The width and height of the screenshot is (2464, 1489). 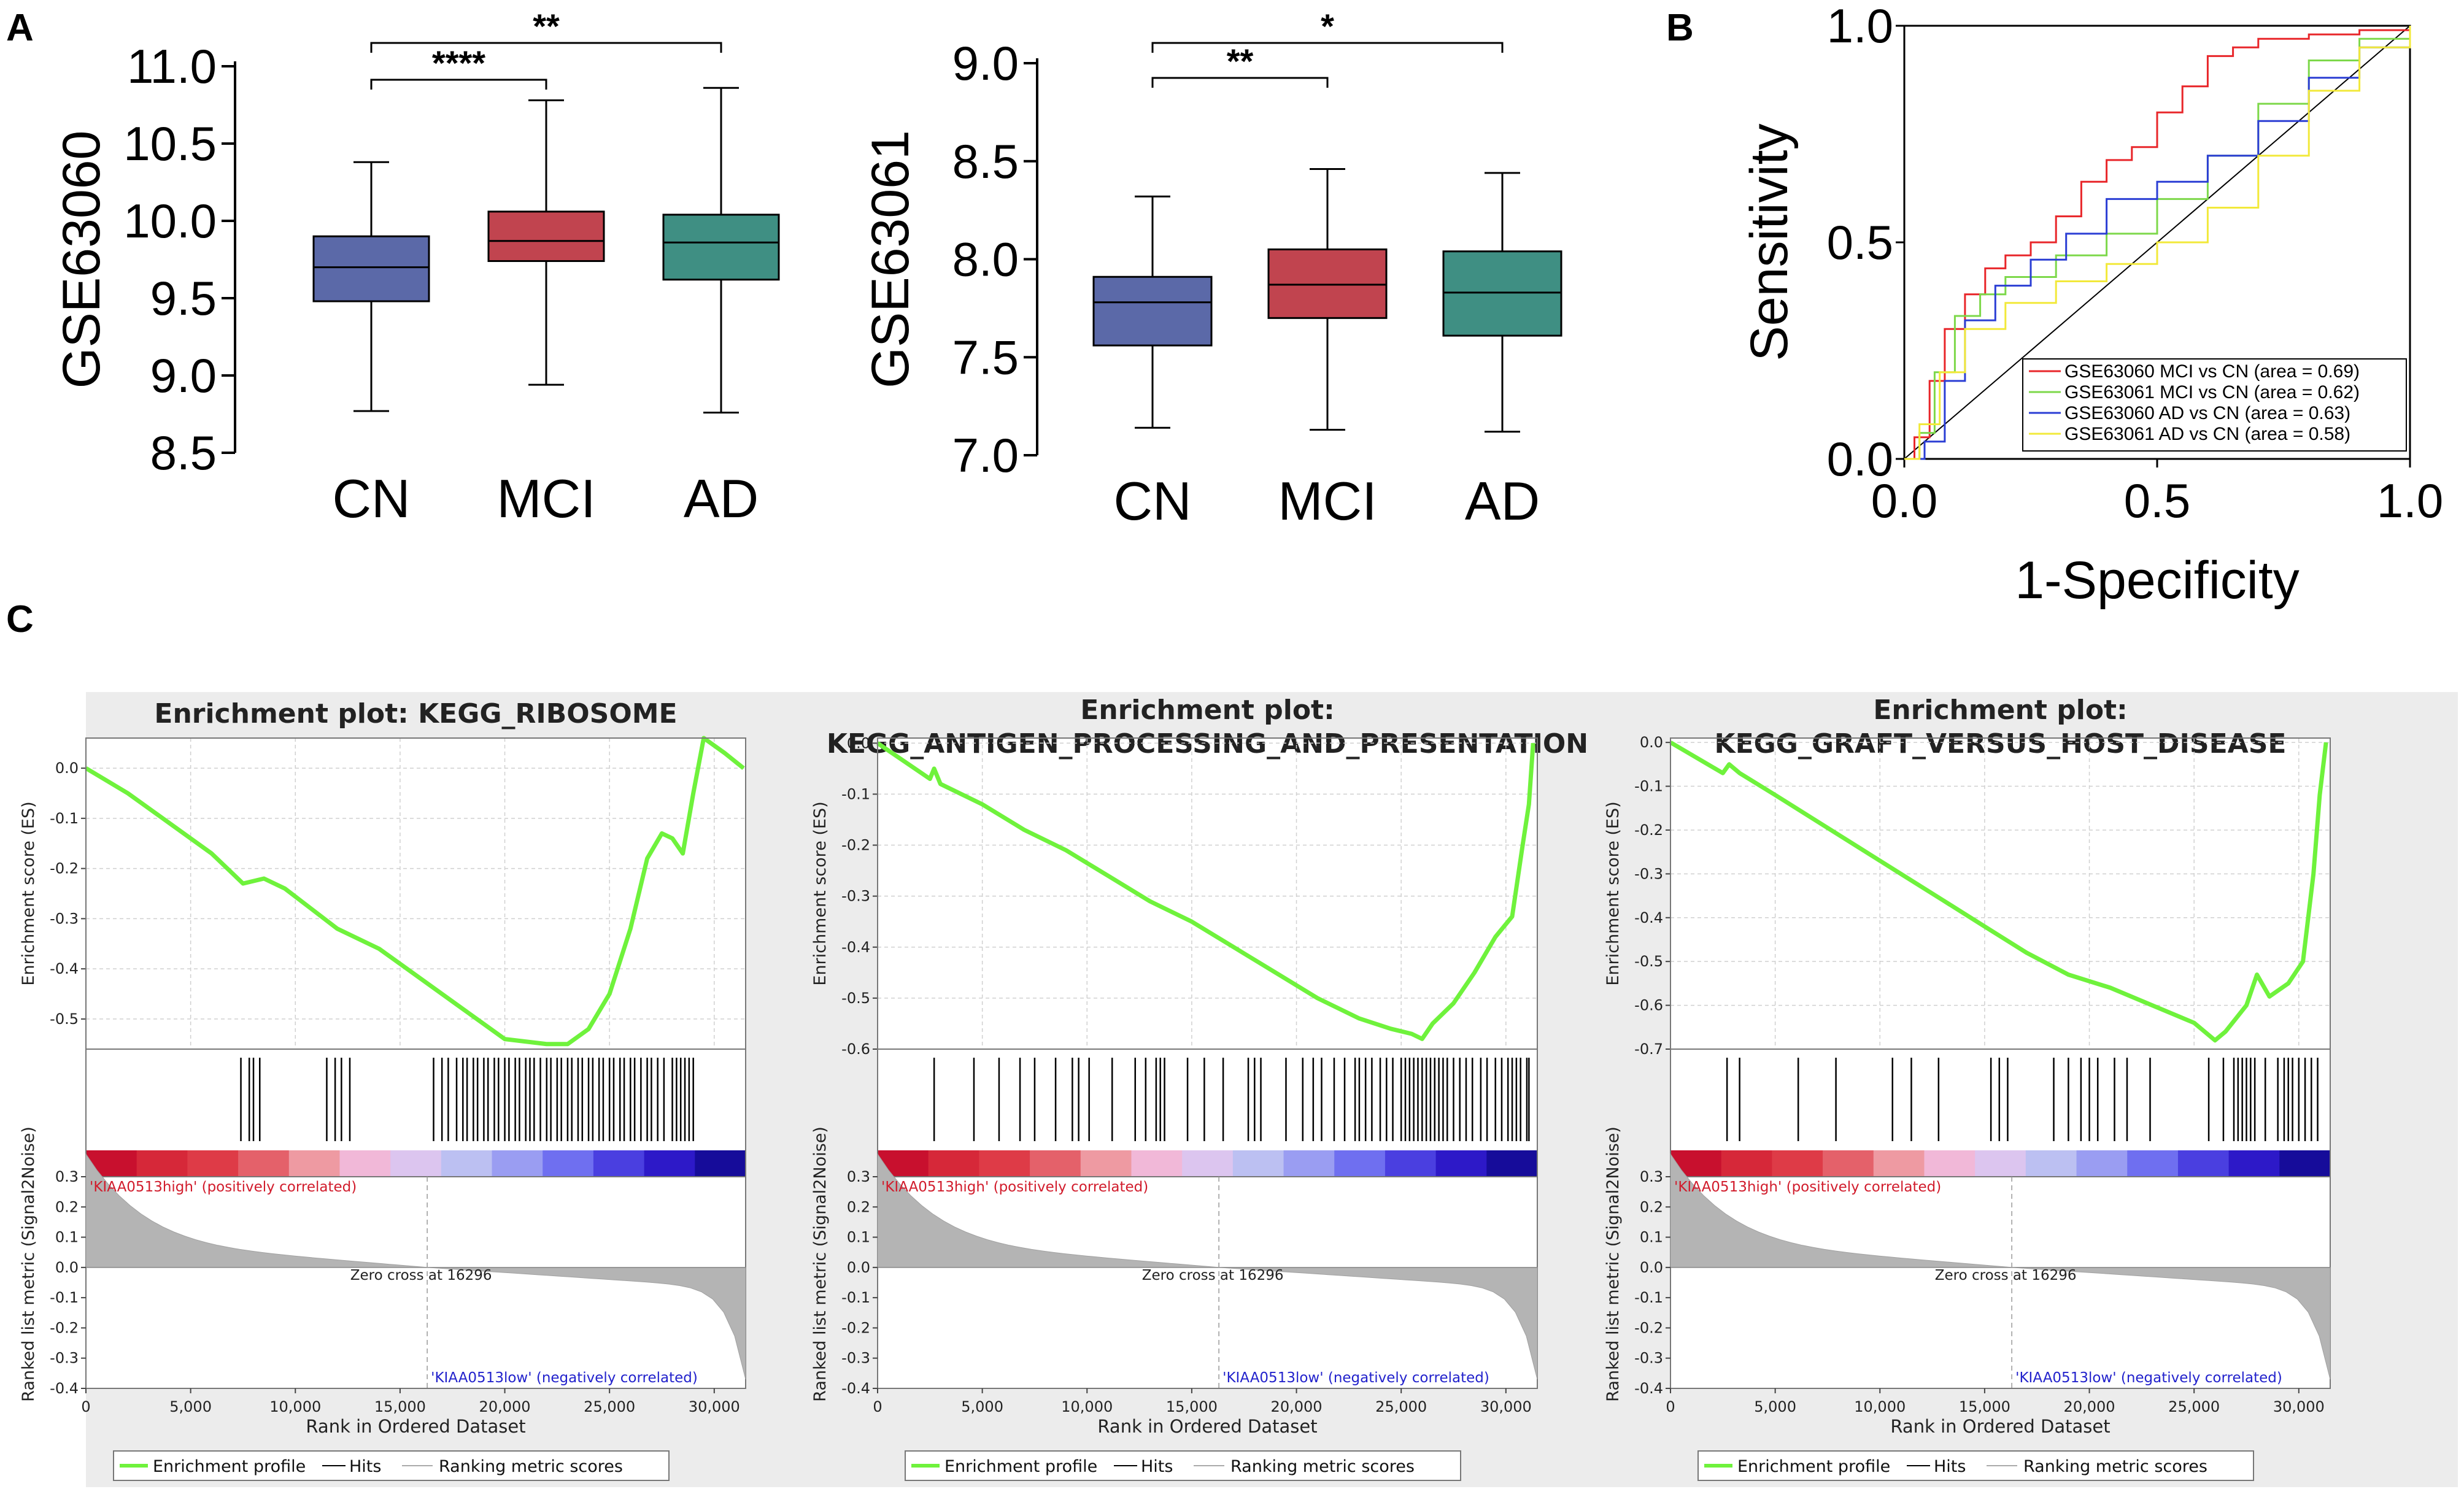 I want to click on y-tick-label: 1.0, so click(x=1860, y=26).